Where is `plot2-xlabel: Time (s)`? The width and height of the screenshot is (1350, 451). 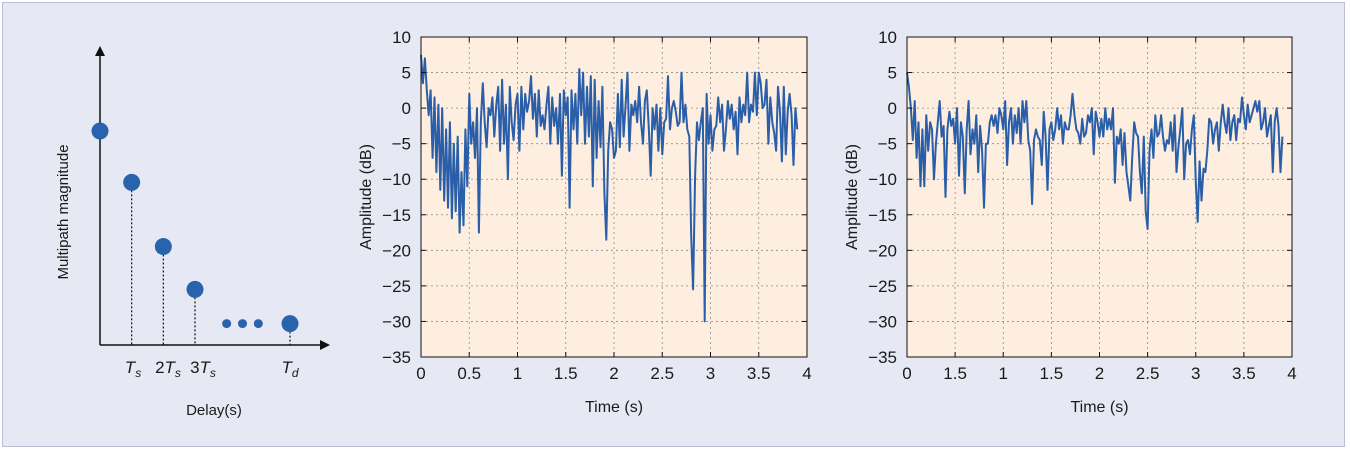 plot2-xlabel: Time (s) is located at coordinates (1099, 407).